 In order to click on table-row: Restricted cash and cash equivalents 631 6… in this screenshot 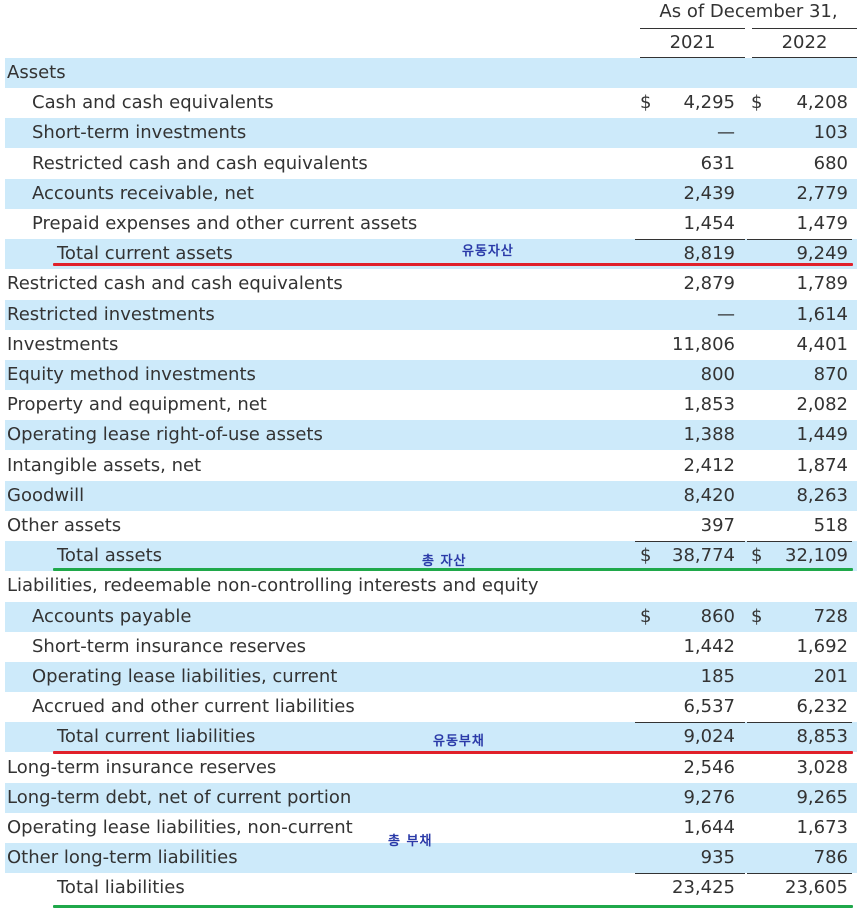, I will do `click(431, 164)`.